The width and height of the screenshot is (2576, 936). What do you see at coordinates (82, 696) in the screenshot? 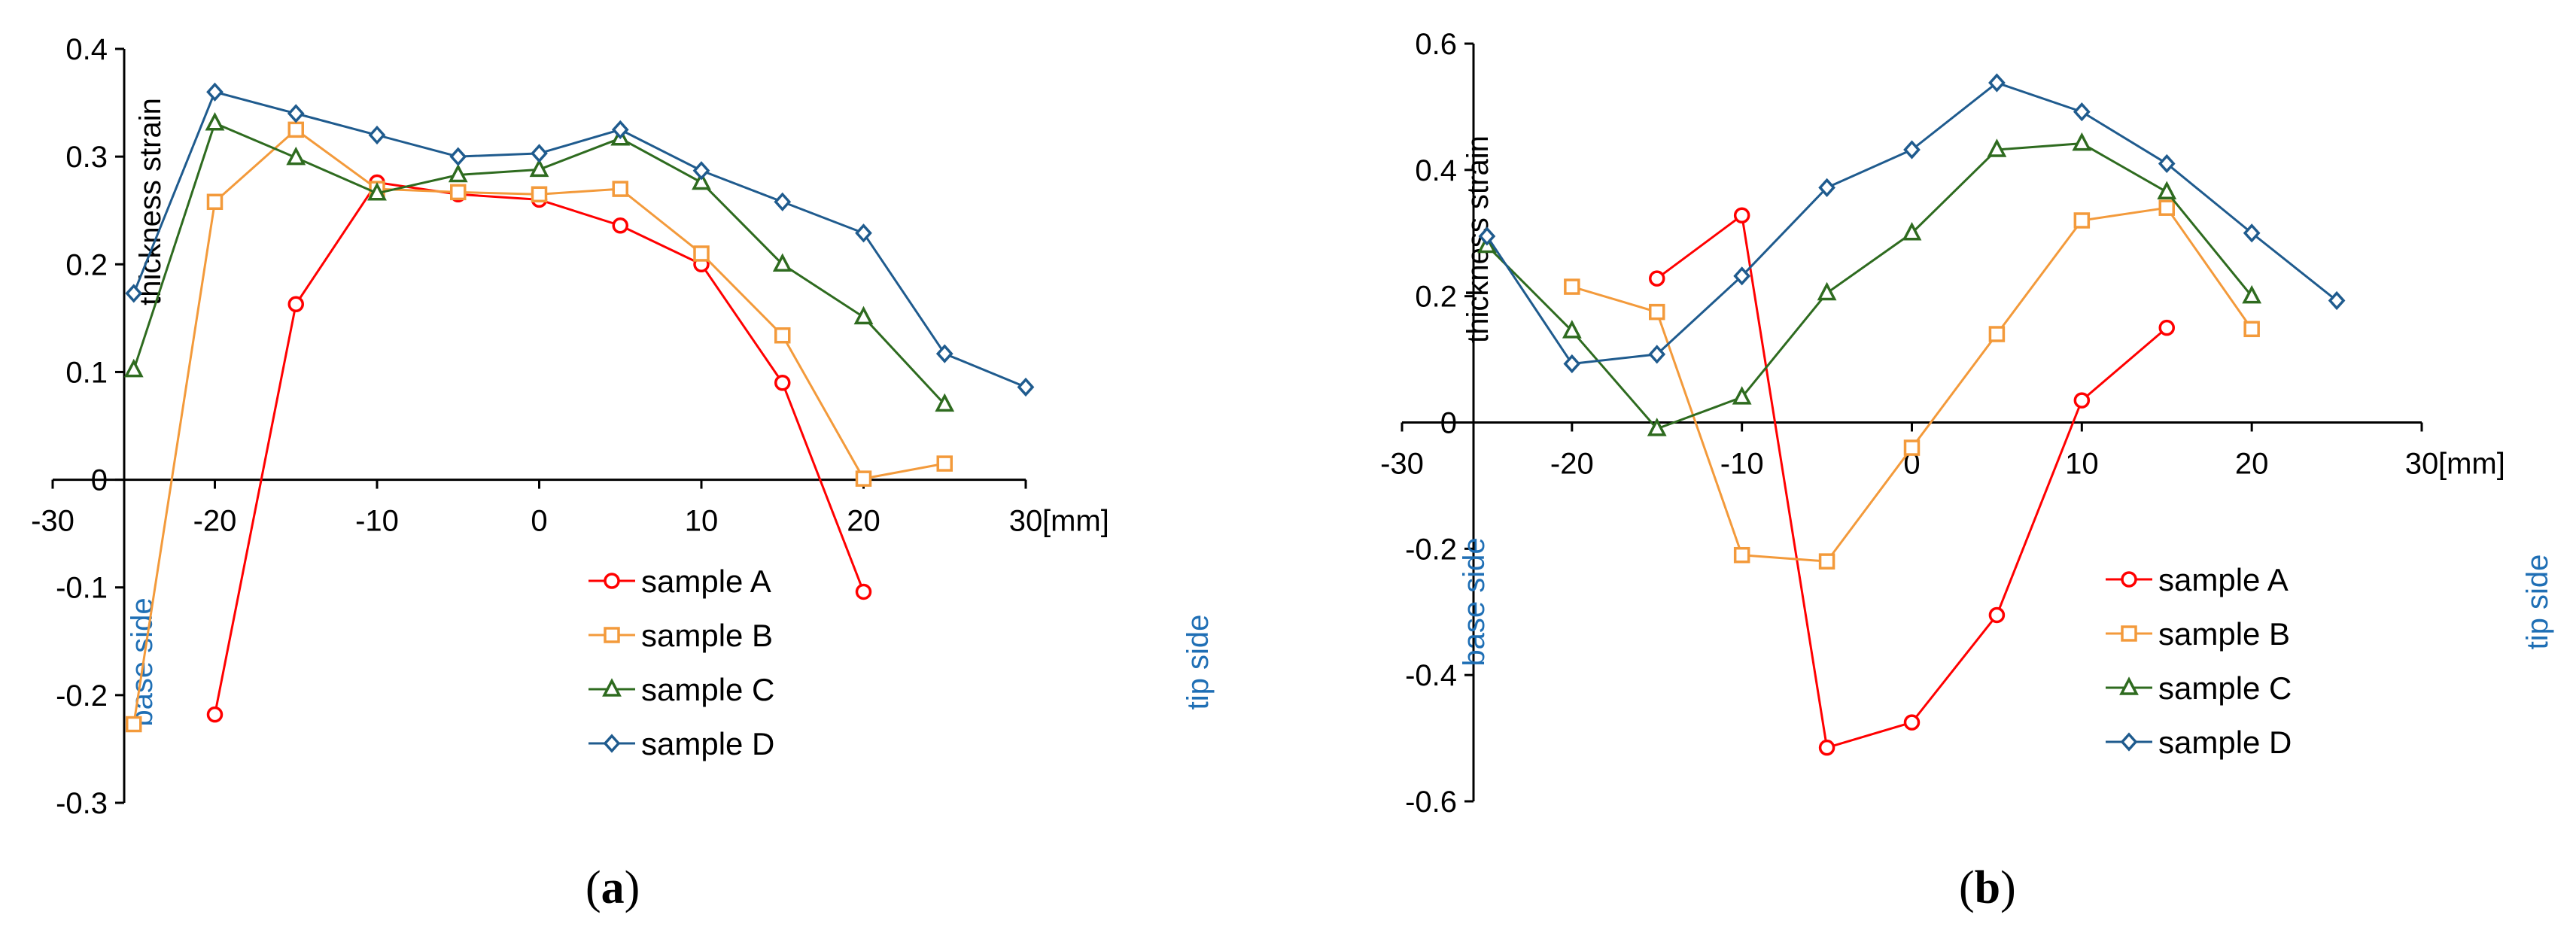
I see `y-tick-label: -0.2` at bounding box center [82, 696].